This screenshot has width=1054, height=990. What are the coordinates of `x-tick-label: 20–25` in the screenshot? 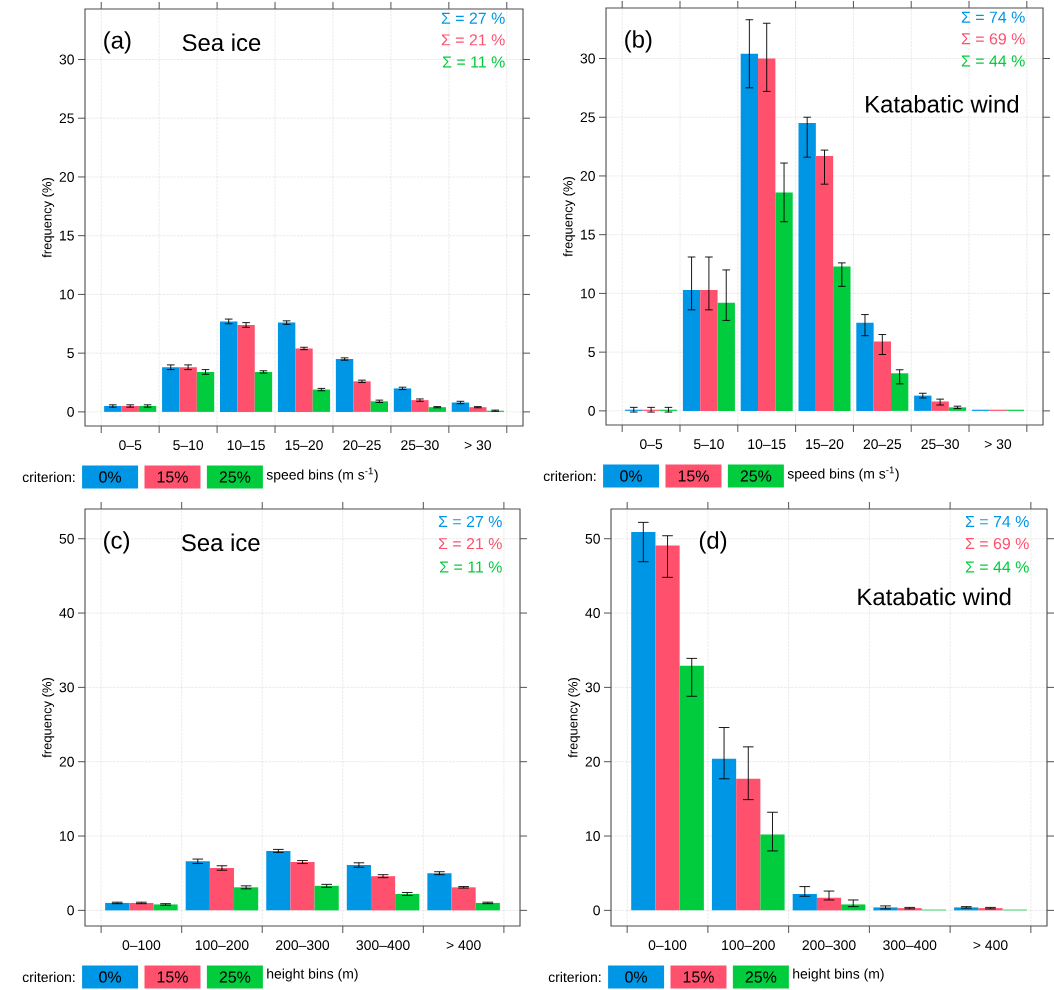 It's located at (362, 445).